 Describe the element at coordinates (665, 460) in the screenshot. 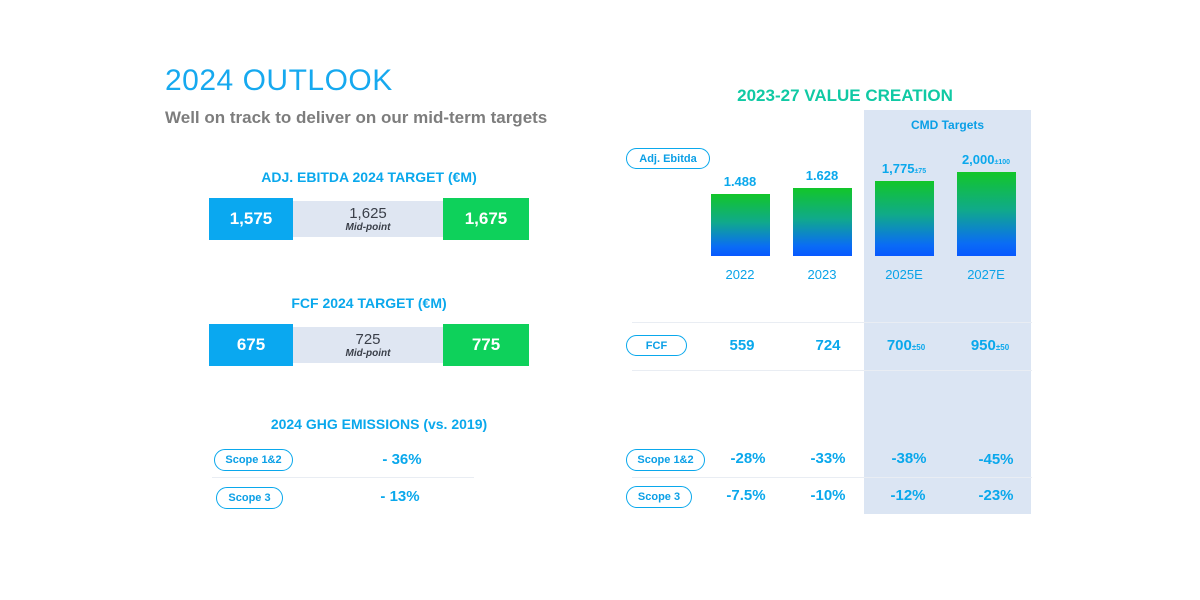

I see `scope12-row-pill: Scope 1&2` at that location.